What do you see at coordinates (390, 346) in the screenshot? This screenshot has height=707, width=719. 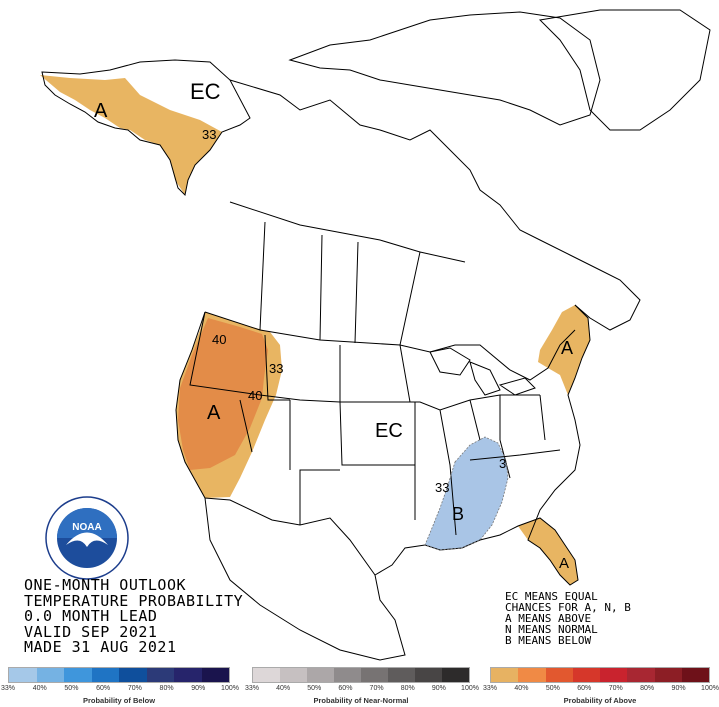 I see `us-canada-border` at bounding box center [390, 346].